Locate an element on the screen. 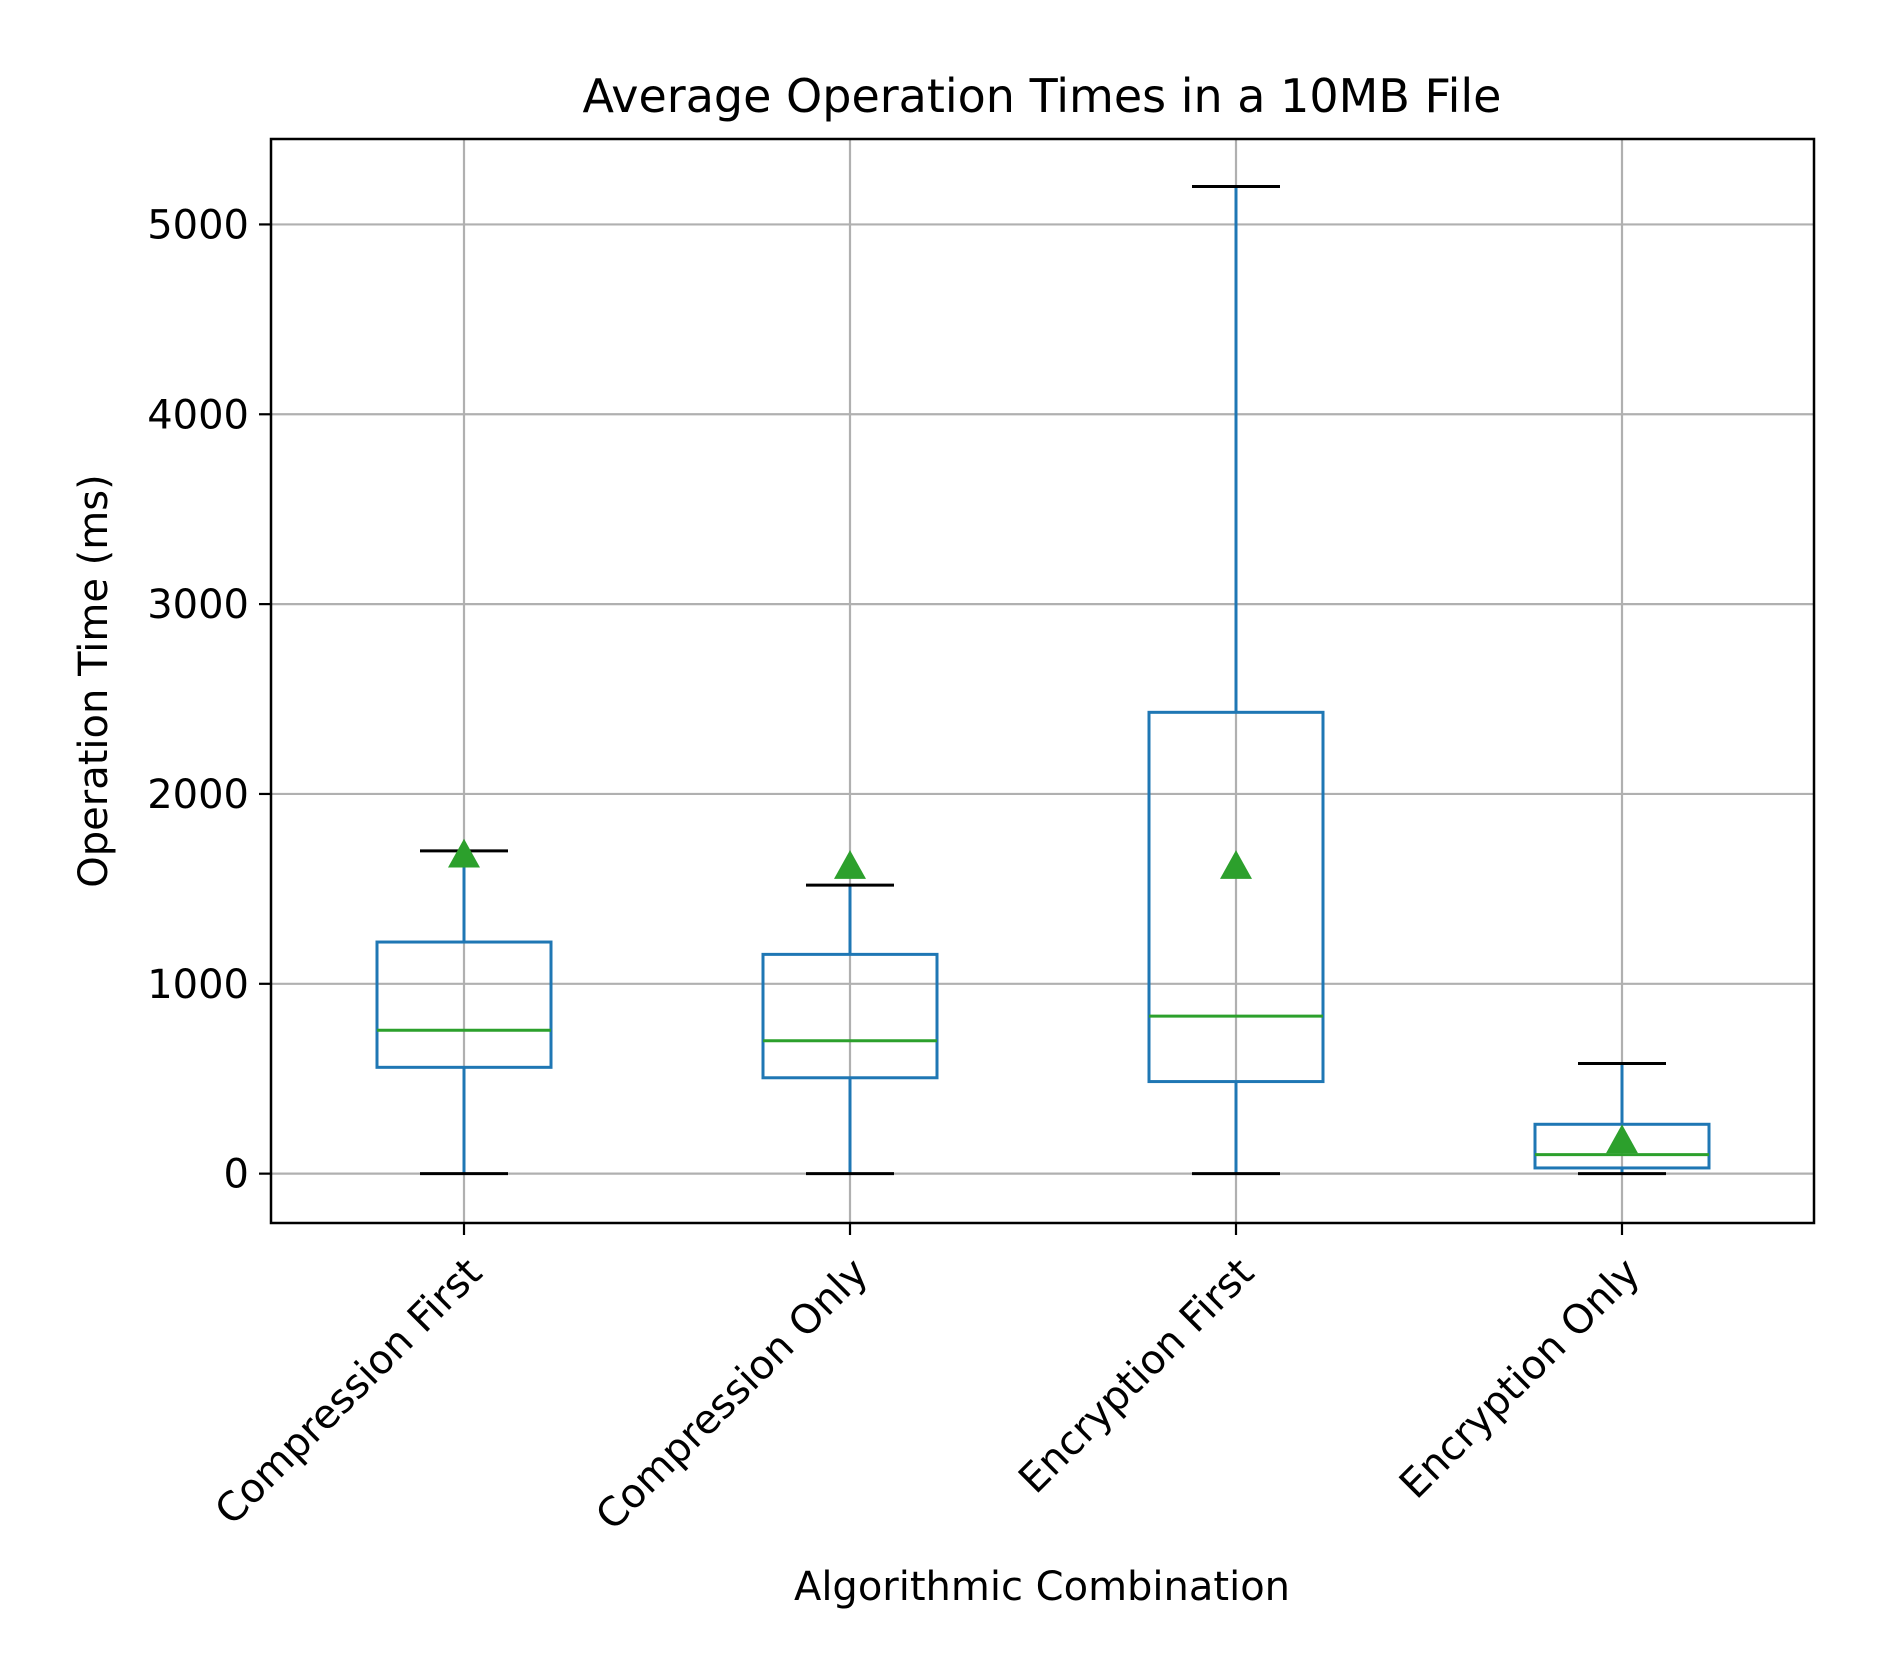  y-tick-label: 0 is located at coordinates (236, 1175).